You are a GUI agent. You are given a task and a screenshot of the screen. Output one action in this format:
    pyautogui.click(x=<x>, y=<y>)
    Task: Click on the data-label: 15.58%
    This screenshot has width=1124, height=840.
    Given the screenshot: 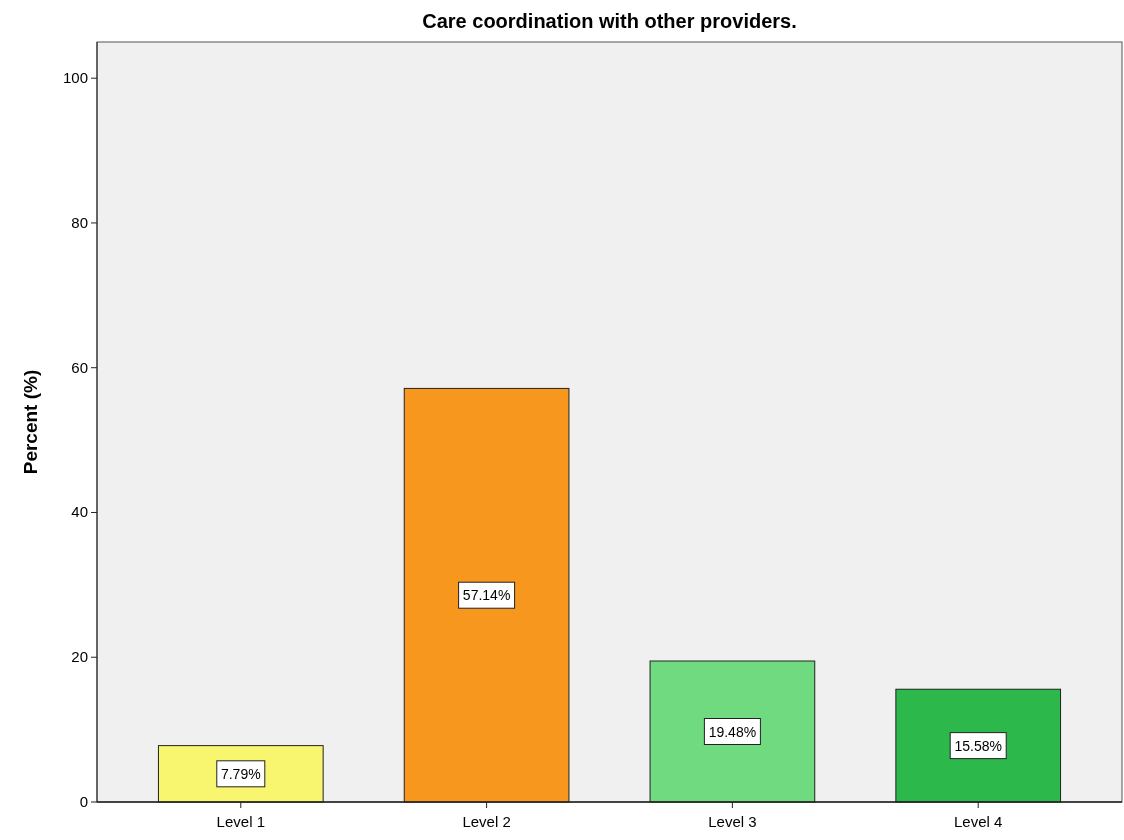 What is the action you would take?
    pyautogui.click(x=978, y=745)
    